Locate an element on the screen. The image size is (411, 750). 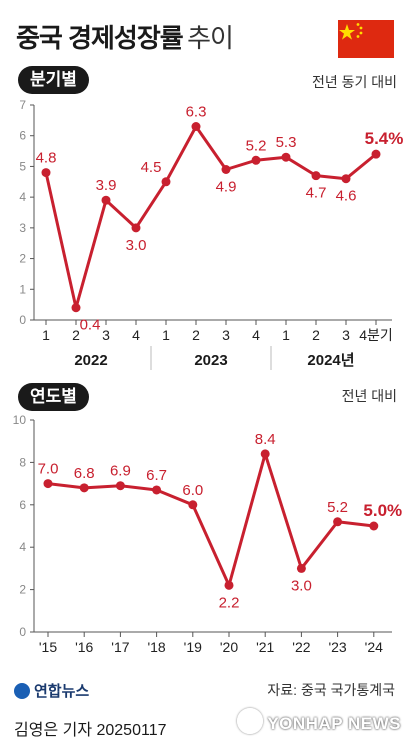
x-tick-label: '21 is located at coordinates (265, 647).